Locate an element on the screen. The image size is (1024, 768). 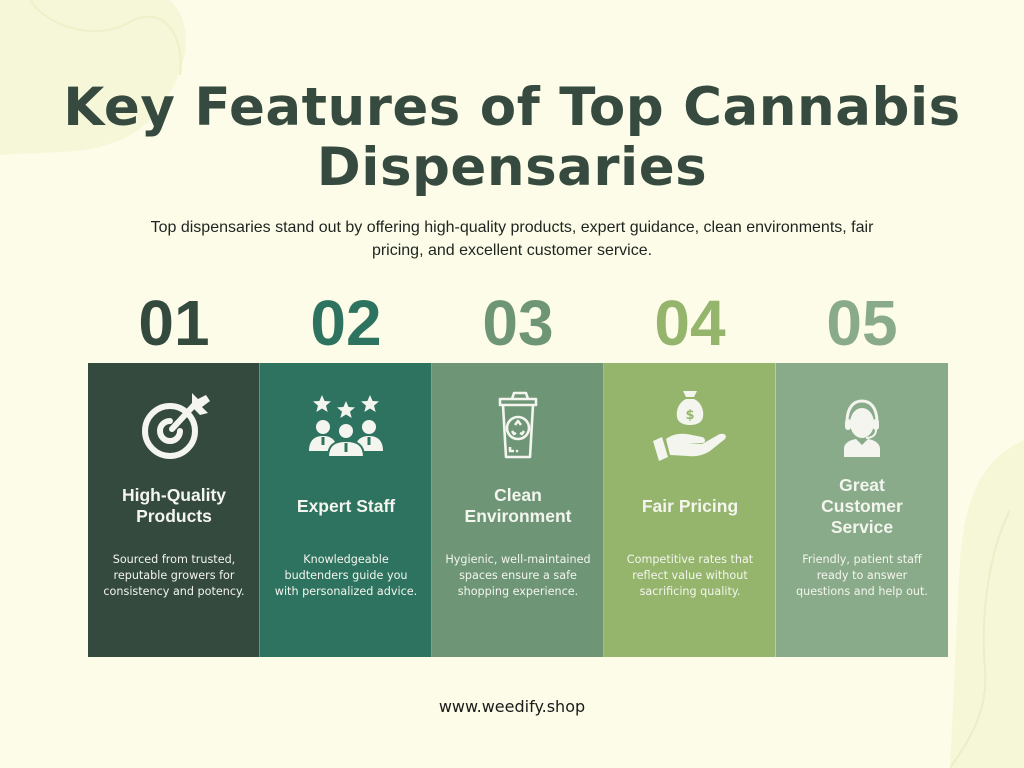
feature-number-3: 03 is located at coordinates (518, 323).